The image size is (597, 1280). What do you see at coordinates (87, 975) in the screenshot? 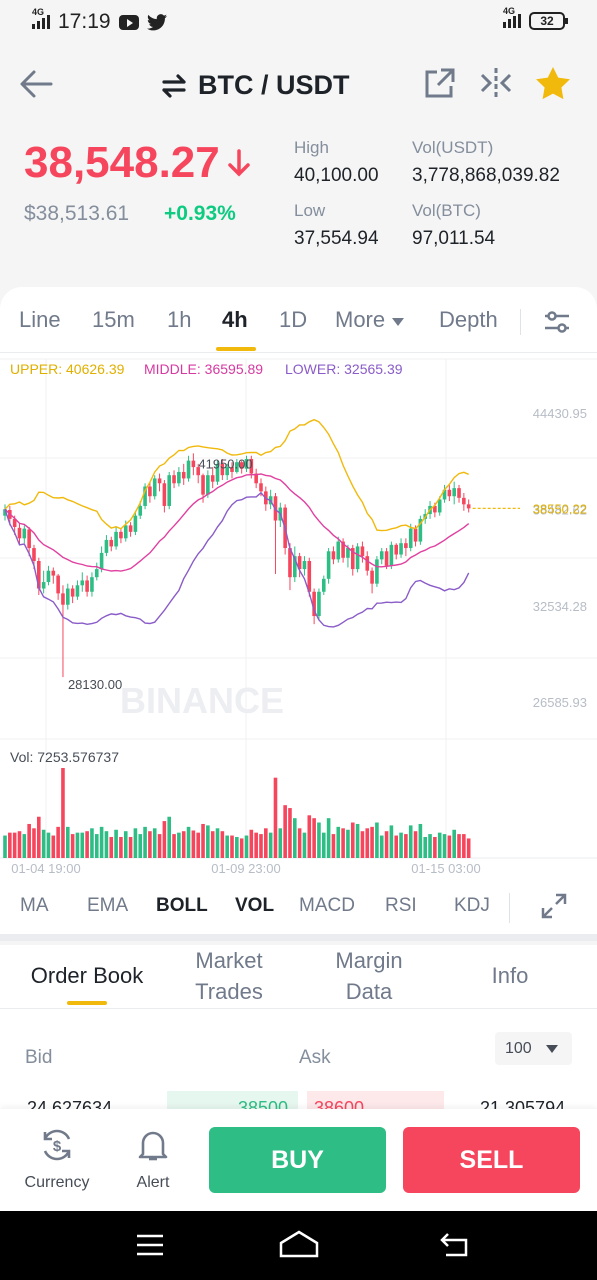
I see `tab-order-book: Order Book` at bounding box center [87, 975].